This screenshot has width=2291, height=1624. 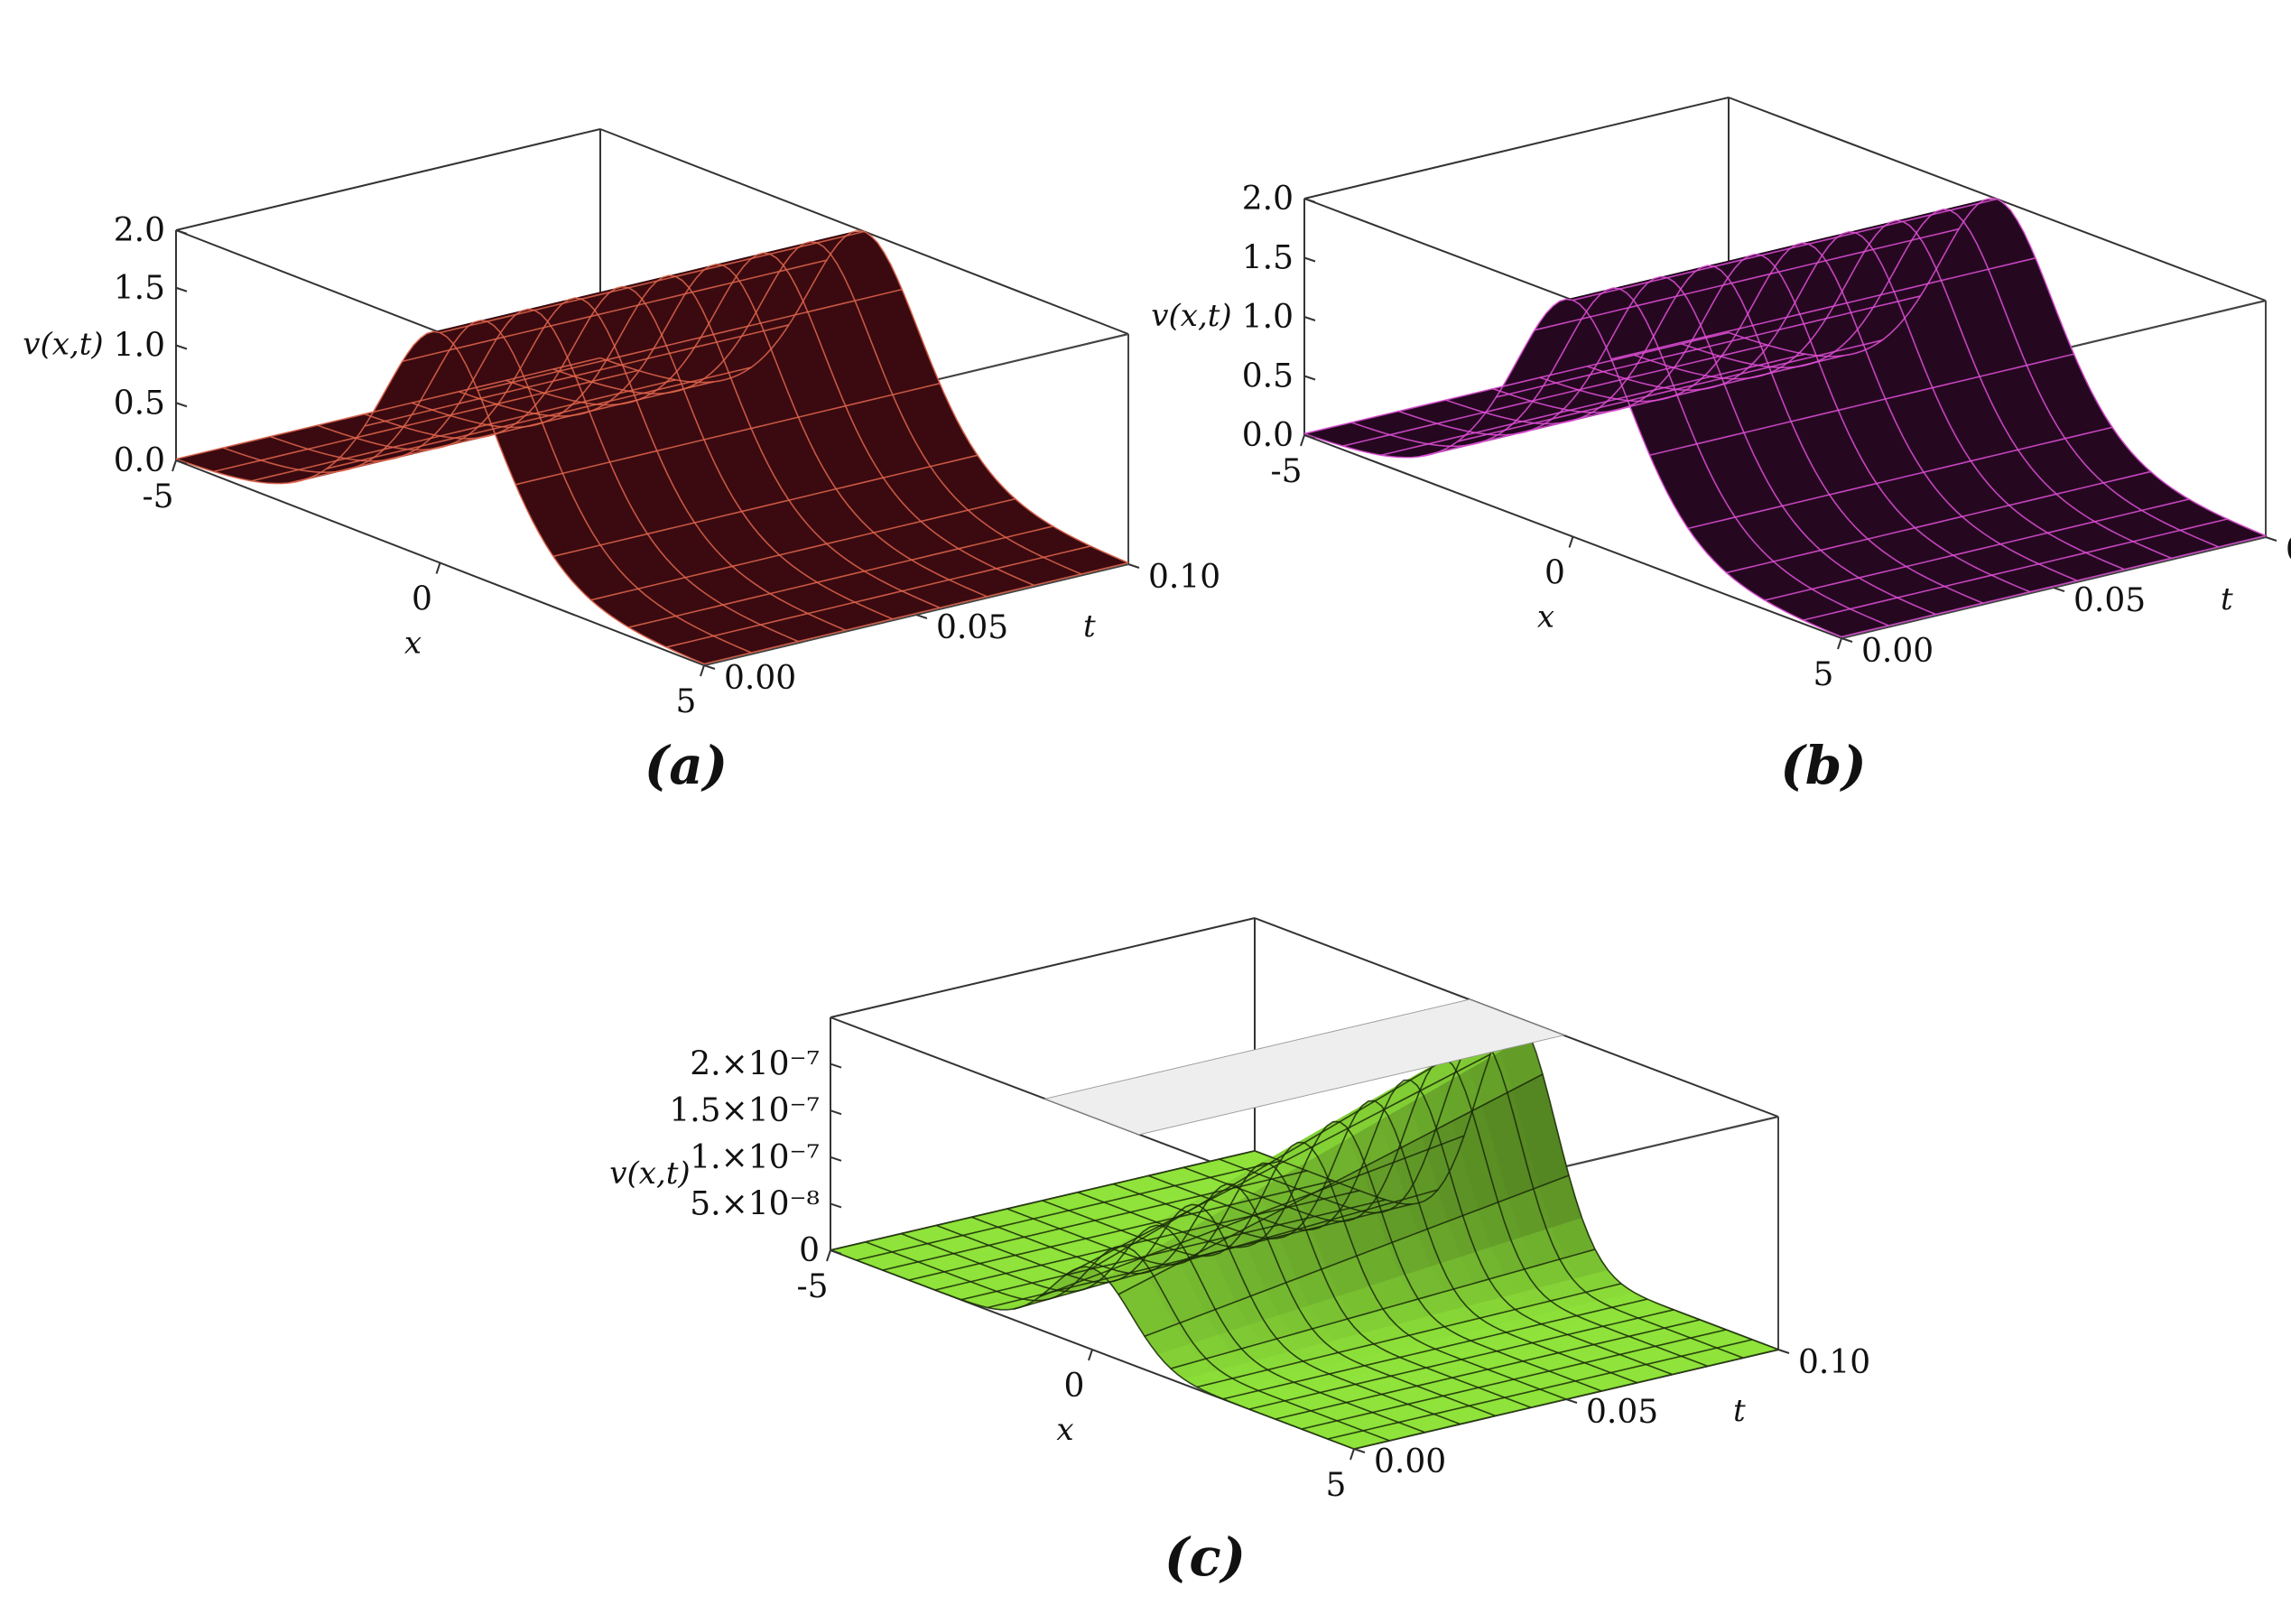 I want to click on z-tick-label: 1.0, so click(x=1268, y=317).